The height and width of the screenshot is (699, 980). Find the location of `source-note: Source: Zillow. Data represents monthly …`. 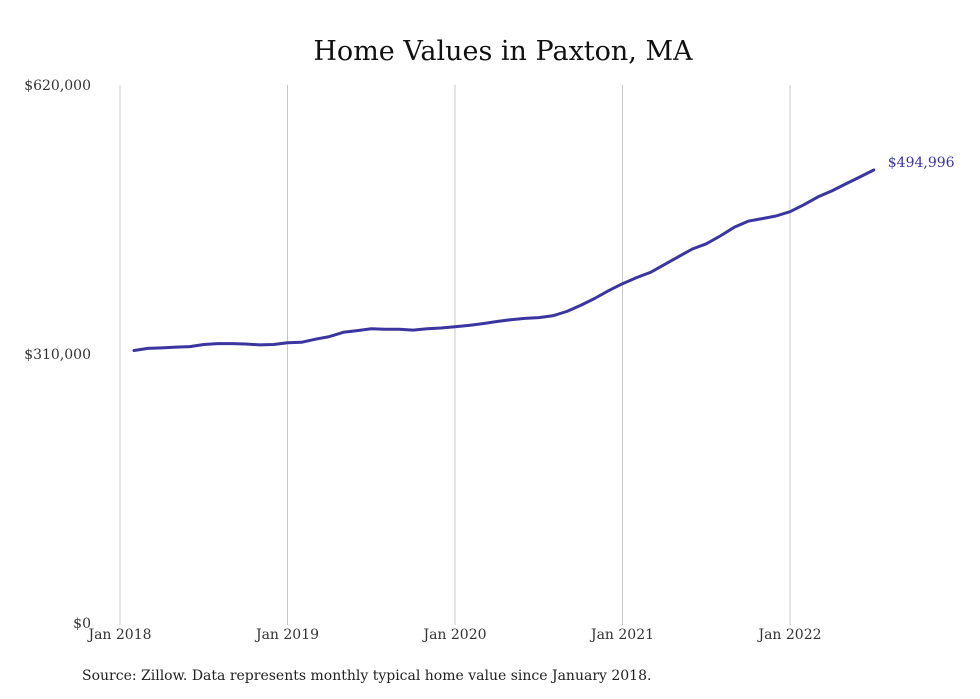

source-note: Source: Zillow. Data represents monthly … is located at coordinates (367, 676).